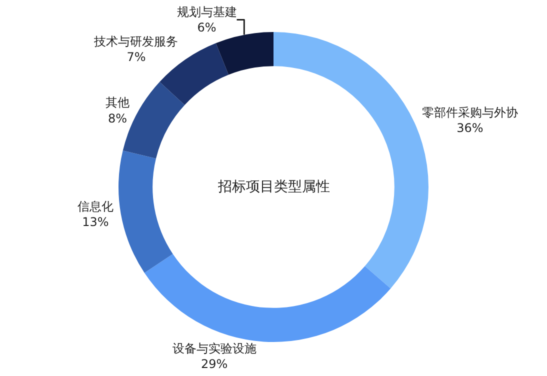 Image resolution: width=547 pixels, height=376 pixels. What do you see at coordinates (470, 112) in the screenshot?
I see `slice-label: 零部件采购与外协` at bounding box center [470, 112].